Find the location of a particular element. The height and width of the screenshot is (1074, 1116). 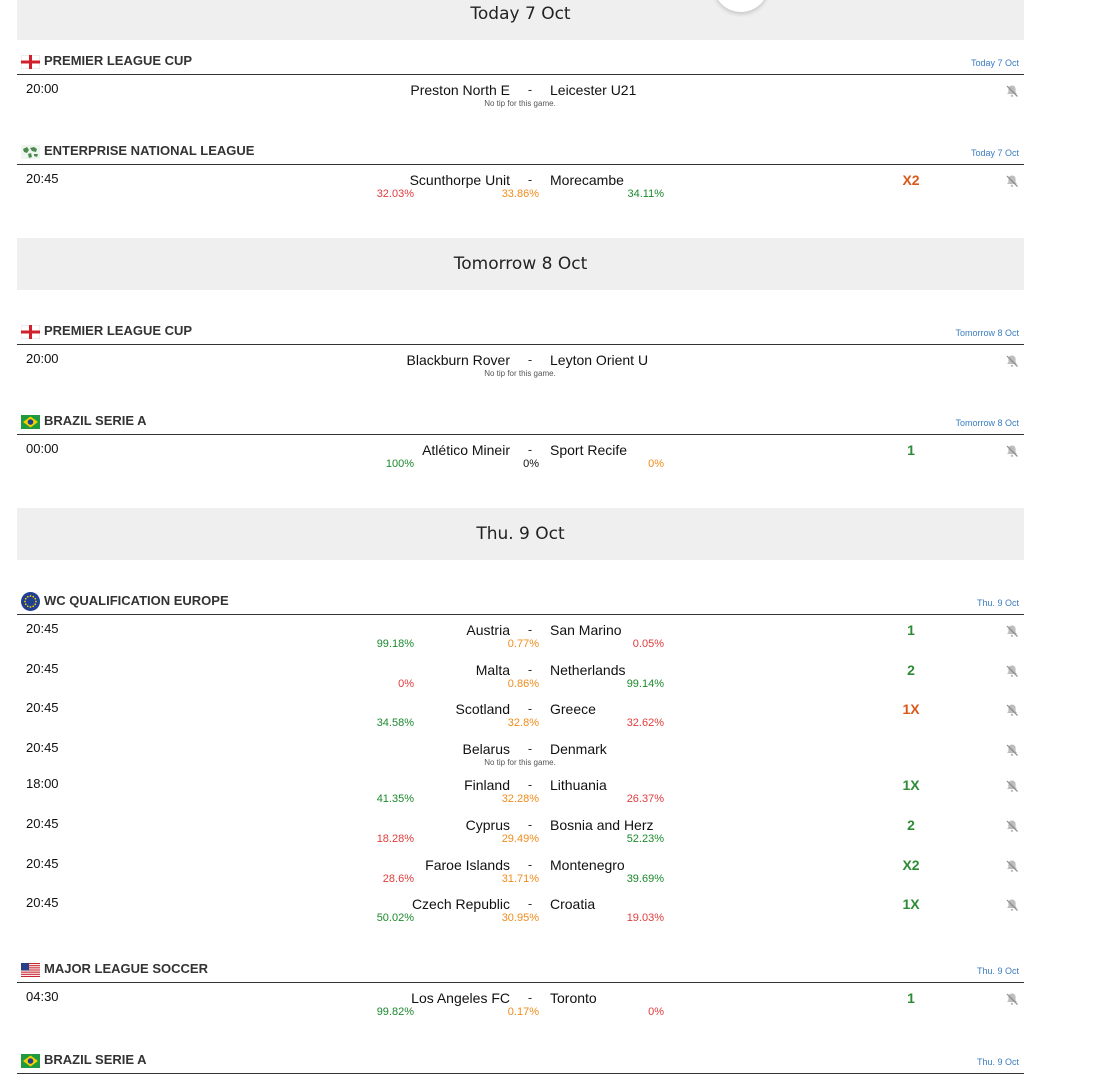

away-win-percent: 99.14% is located at coordinates (645, 684).